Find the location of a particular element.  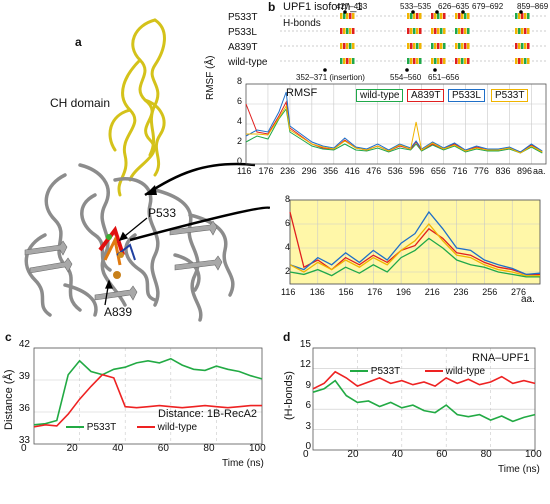

helicase-core-ribbon is located at coordinates (129, 242).